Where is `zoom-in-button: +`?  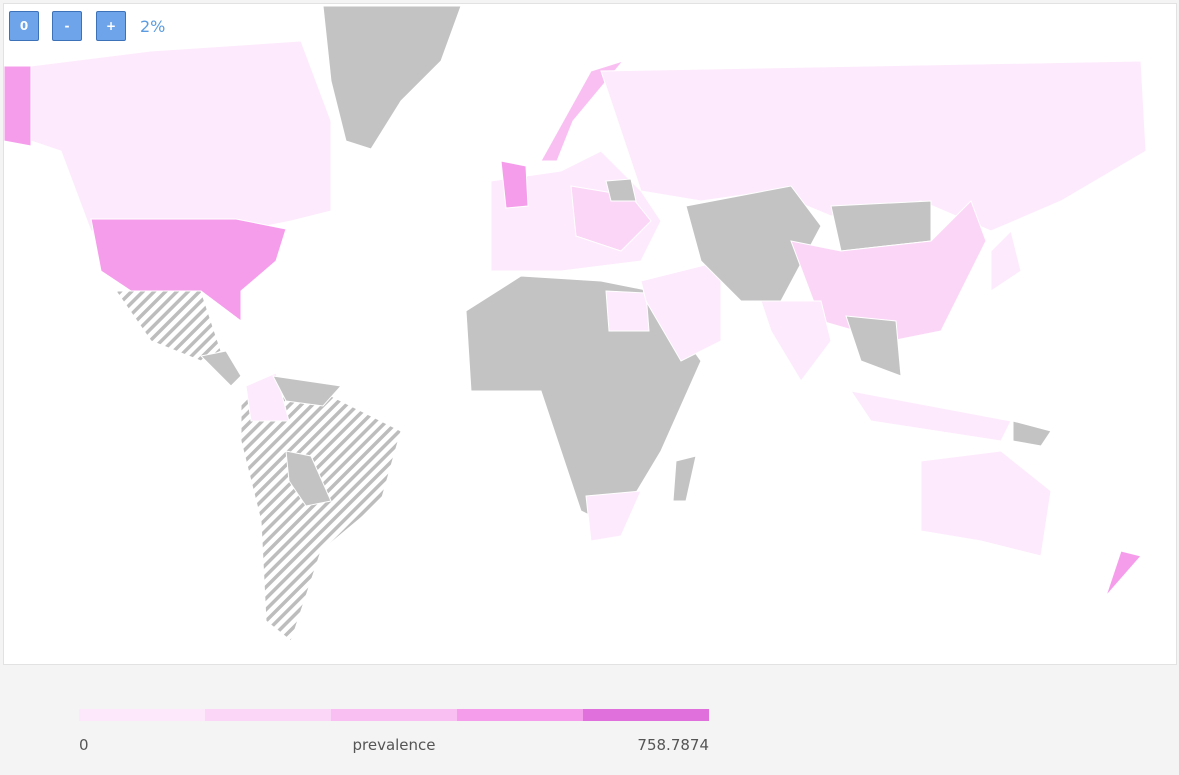
zoom-in-button: + is located at coordinates (111, 26).